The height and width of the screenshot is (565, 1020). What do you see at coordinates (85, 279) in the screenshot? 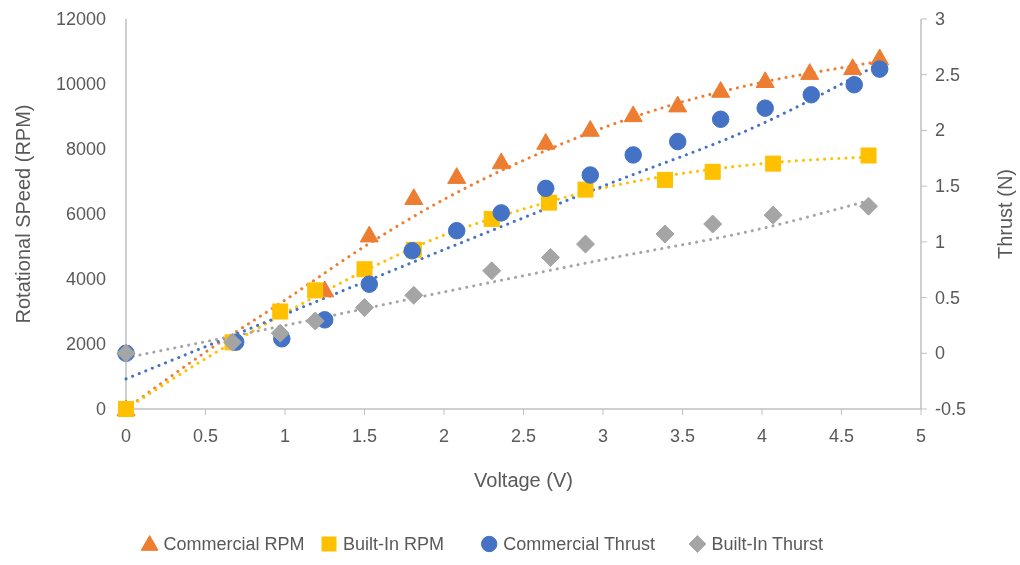
I see `y-tick-label: 4000` at bounding box center [85, 279].